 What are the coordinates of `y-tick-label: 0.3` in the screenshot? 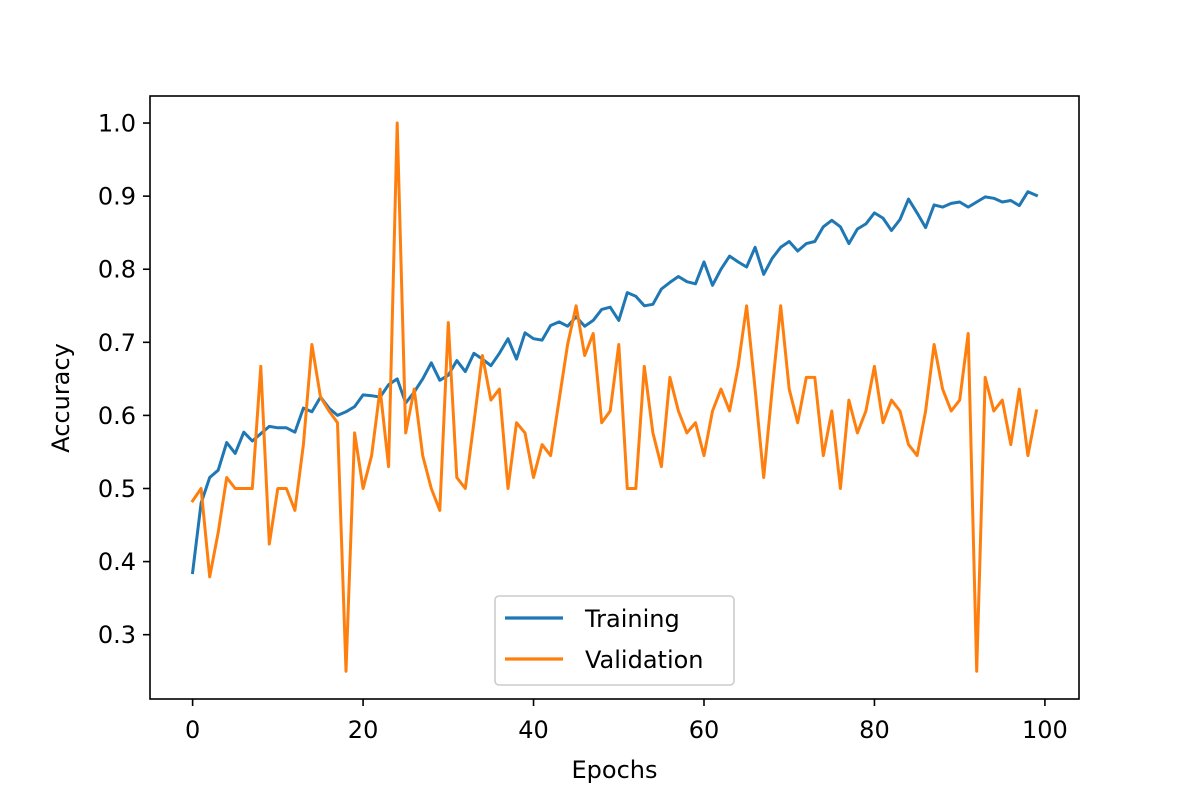 It's located at (117, 635).